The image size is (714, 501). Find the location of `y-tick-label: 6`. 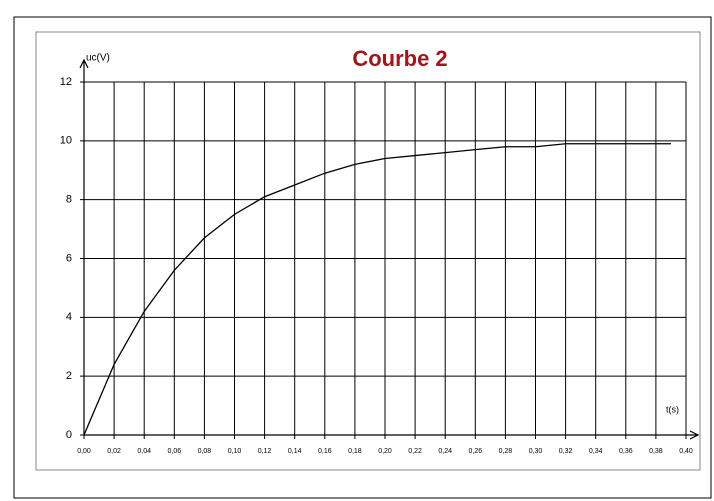

y-tick-label: 6 is located at coordinates (69, 258).